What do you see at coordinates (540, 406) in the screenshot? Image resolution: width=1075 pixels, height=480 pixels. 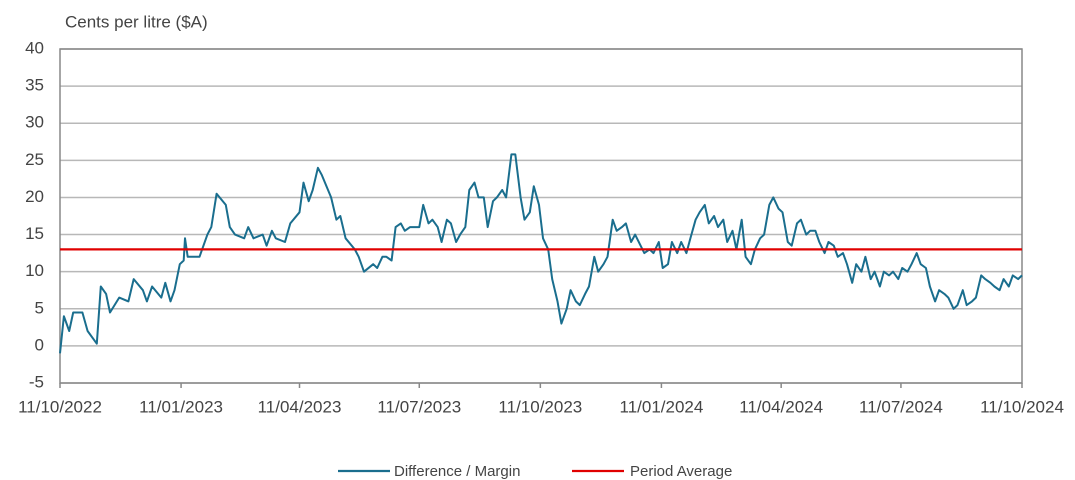 I see `x-tick-label: 11/10/2023` at bounding box center [540, 406].